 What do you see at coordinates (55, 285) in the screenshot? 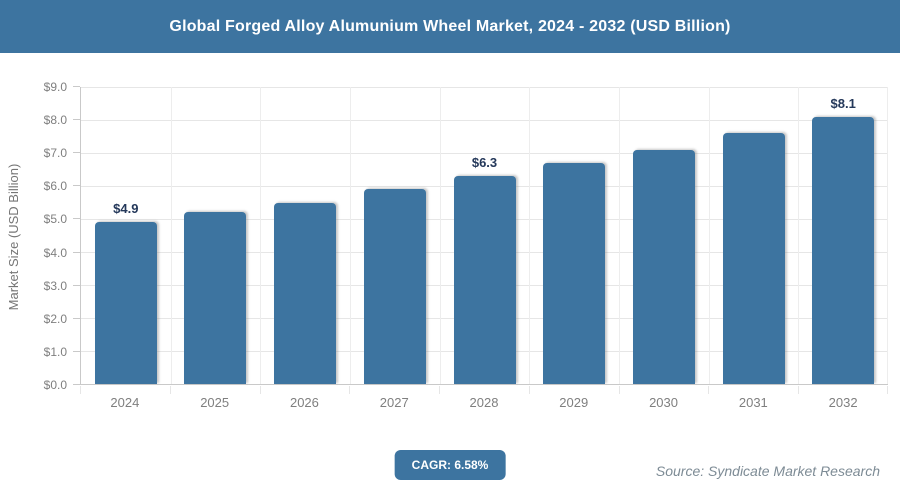
I see `y-tick-label: $3.0` at bounding box center [55, 285].